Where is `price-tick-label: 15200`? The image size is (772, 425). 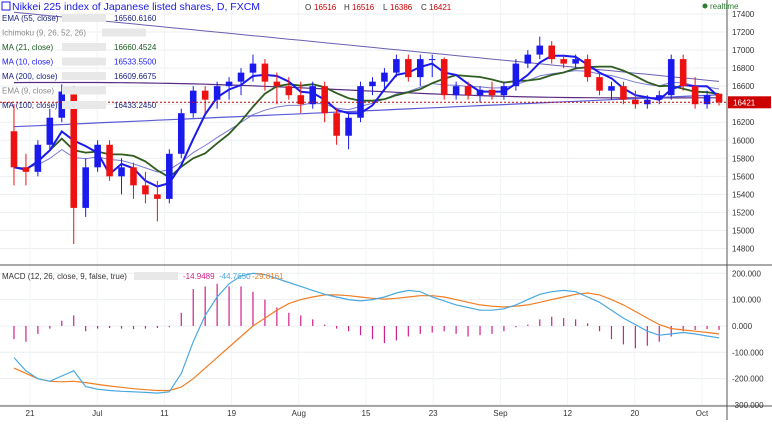
price-tick-label: 15200 is located at coordinates (743, 212).